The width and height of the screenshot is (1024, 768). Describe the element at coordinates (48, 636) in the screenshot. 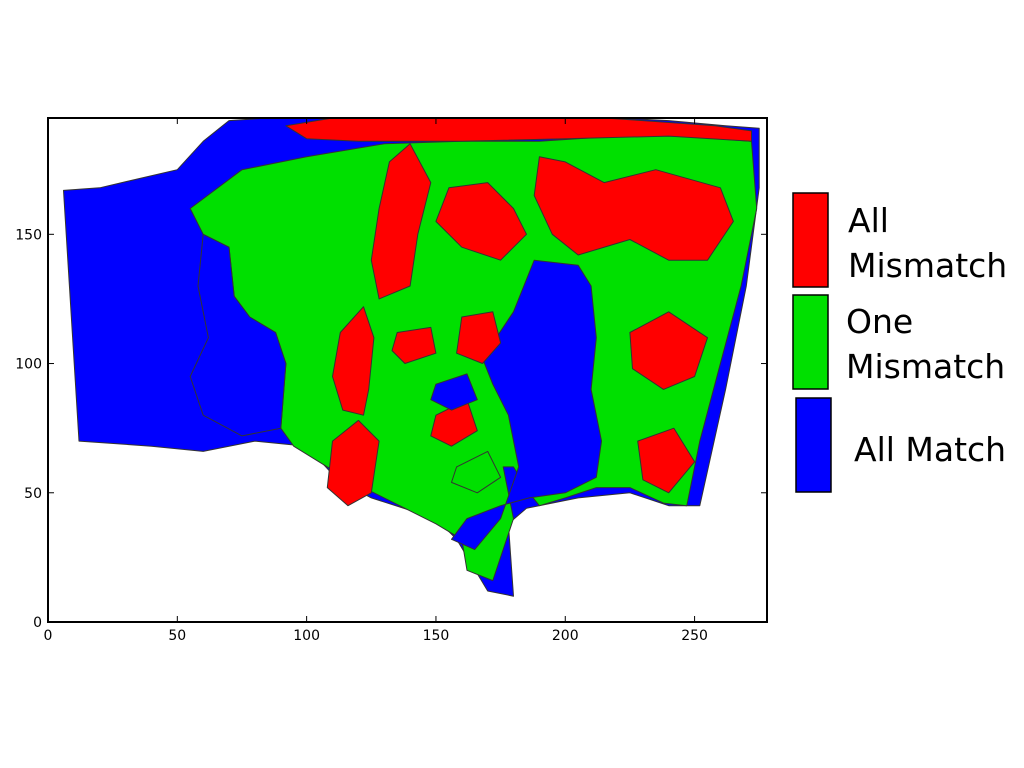

I see `x-tick-label: 0` at that location.